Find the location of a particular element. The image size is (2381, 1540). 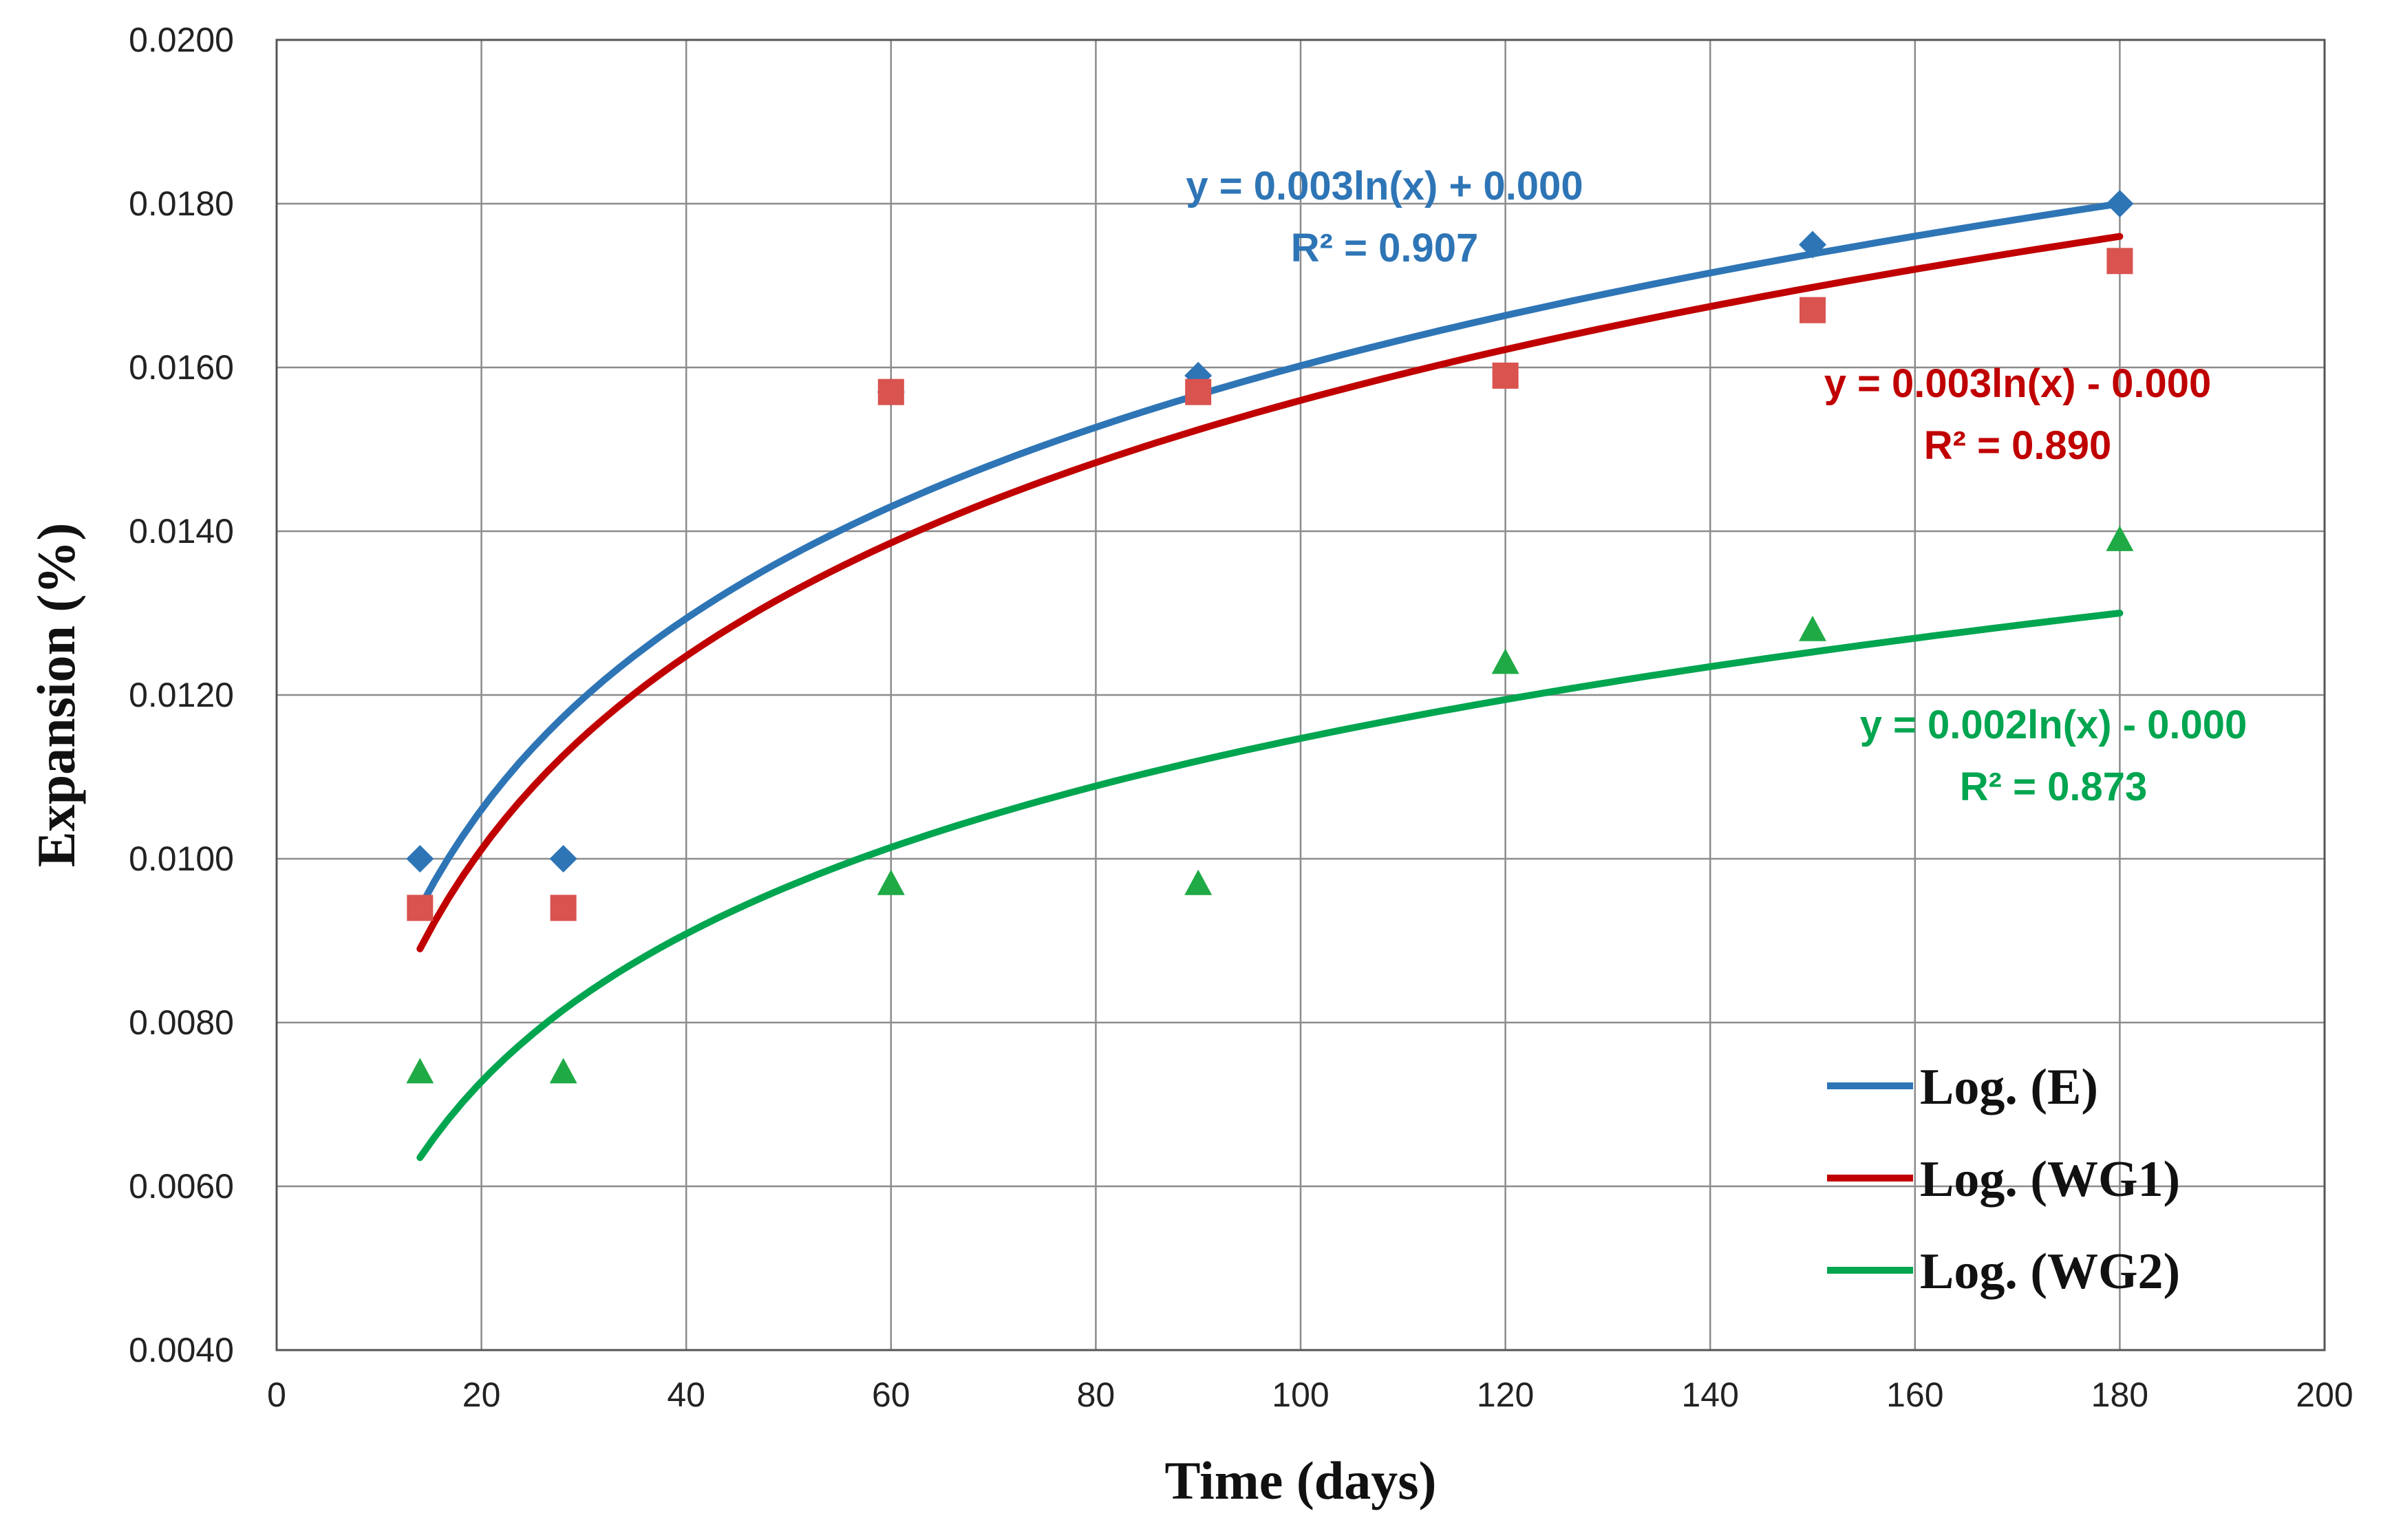

x-tick-labels: 0 20 40 60 80 100 120 140 160 180 200 is located at coordinates (1310, 1395).